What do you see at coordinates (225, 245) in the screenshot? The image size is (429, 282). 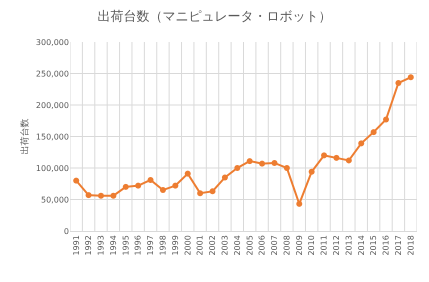 I see `x-tick-label: 2003` at bounding box center [225, 245].